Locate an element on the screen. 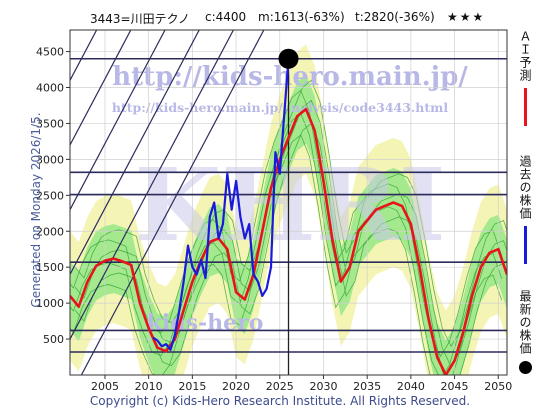 This screenshot has height=420, width=560. min-price: m:1613(-63%) is located at coordinates (301, 17).